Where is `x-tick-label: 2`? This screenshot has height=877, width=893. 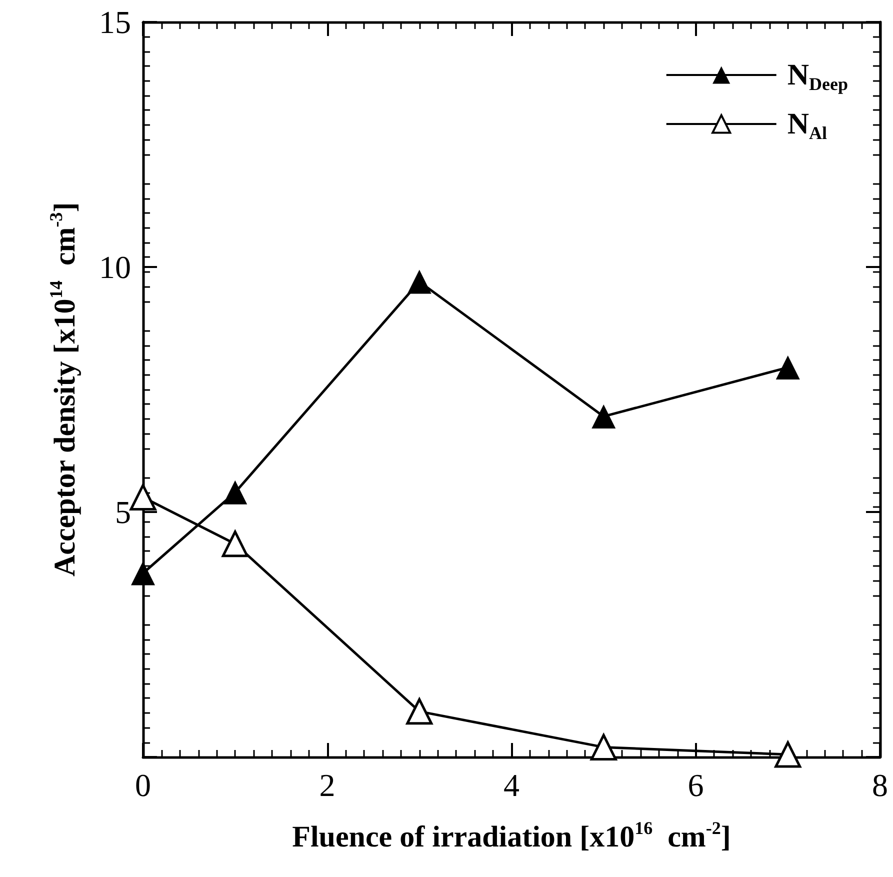
x-tick-label: 2 is located at coordinates (327, 785).